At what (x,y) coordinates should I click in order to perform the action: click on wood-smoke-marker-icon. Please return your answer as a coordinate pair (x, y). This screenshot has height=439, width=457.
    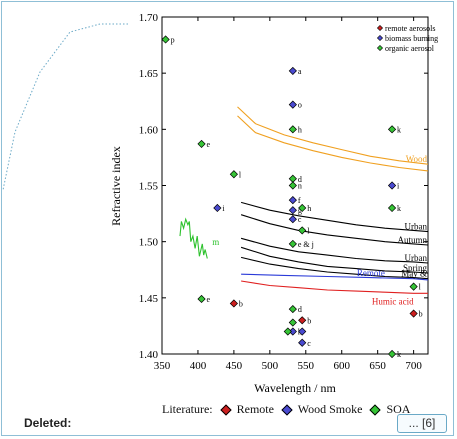
    Looking at the image, I should click on (287, 410).